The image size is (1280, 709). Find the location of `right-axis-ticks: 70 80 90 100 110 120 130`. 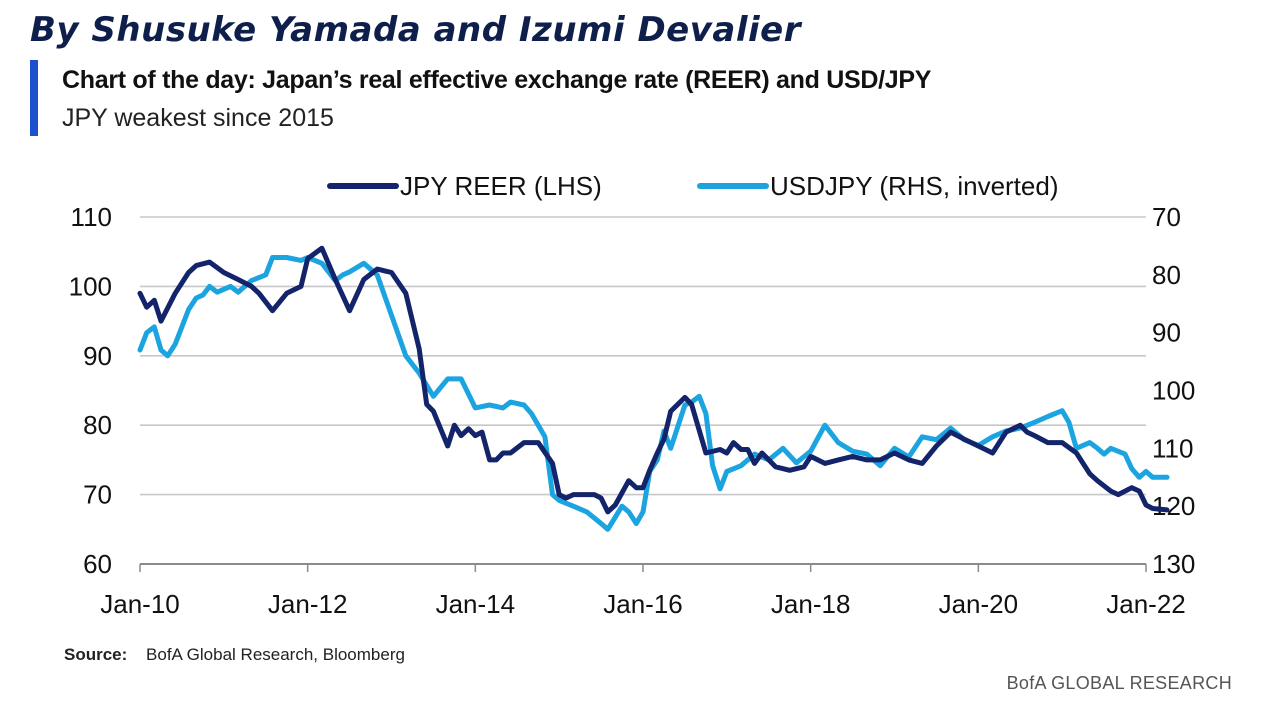

right-axis-ticks: 70 80 90 100 110 120 130 is located at coordinates (1173, 390).